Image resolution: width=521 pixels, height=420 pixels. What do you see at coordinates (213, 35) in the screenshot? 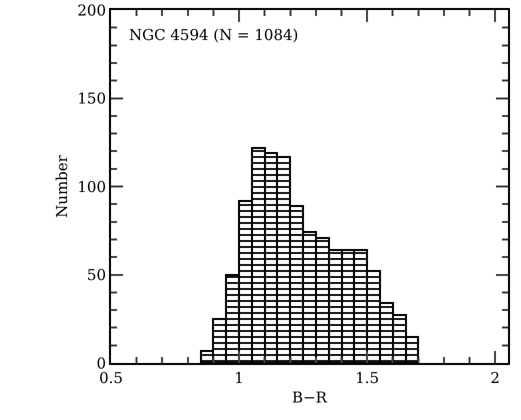
I see `annotation: NGC 4594 (N = 1084)` at bounding box center [213, 35].